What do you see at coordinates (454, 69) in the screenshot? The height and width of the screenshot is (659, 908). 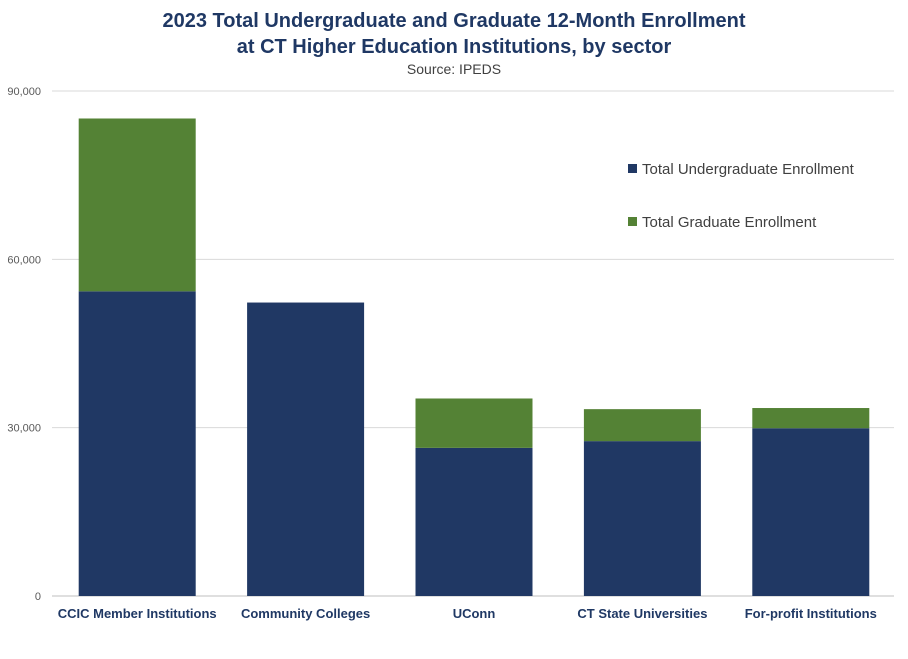 I see `chart-subtitle: Source: IPEDS` at bounding box center [454, 69].